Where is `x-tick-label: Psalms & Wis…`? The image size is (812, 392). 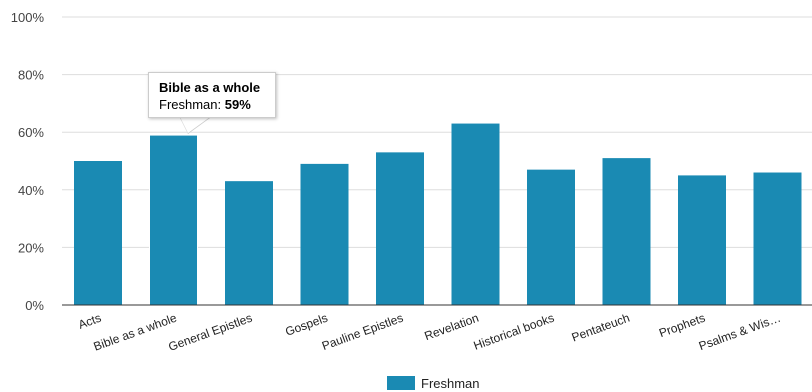
x-tick-label: Psalms & Wis… is located at coordinates (740, 332).